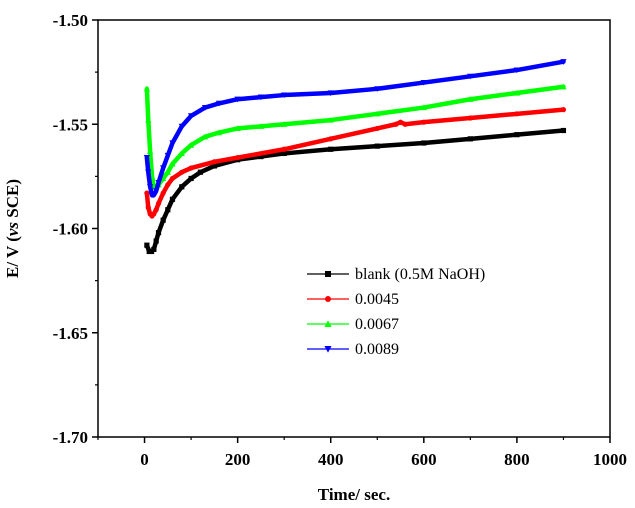  I want to click on legend-entry: 0.0067, so click(353, 324).